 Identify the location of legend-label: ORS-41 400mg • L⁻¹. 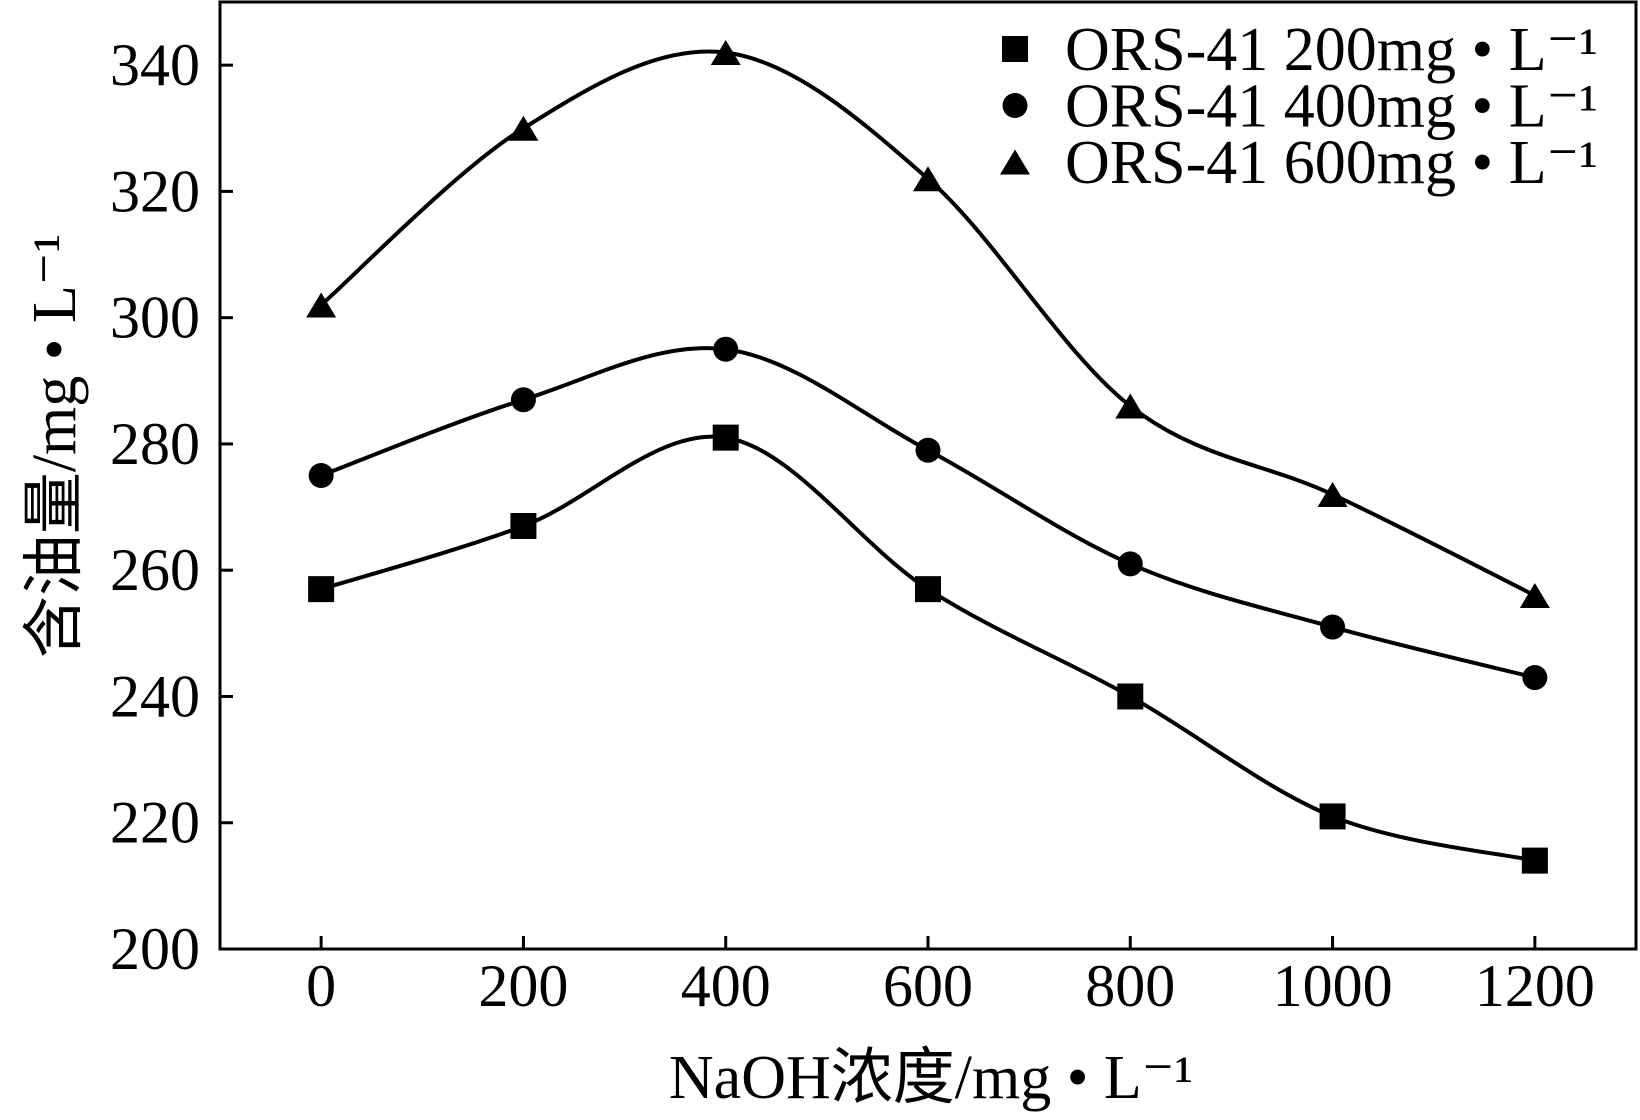
(1331, 107).